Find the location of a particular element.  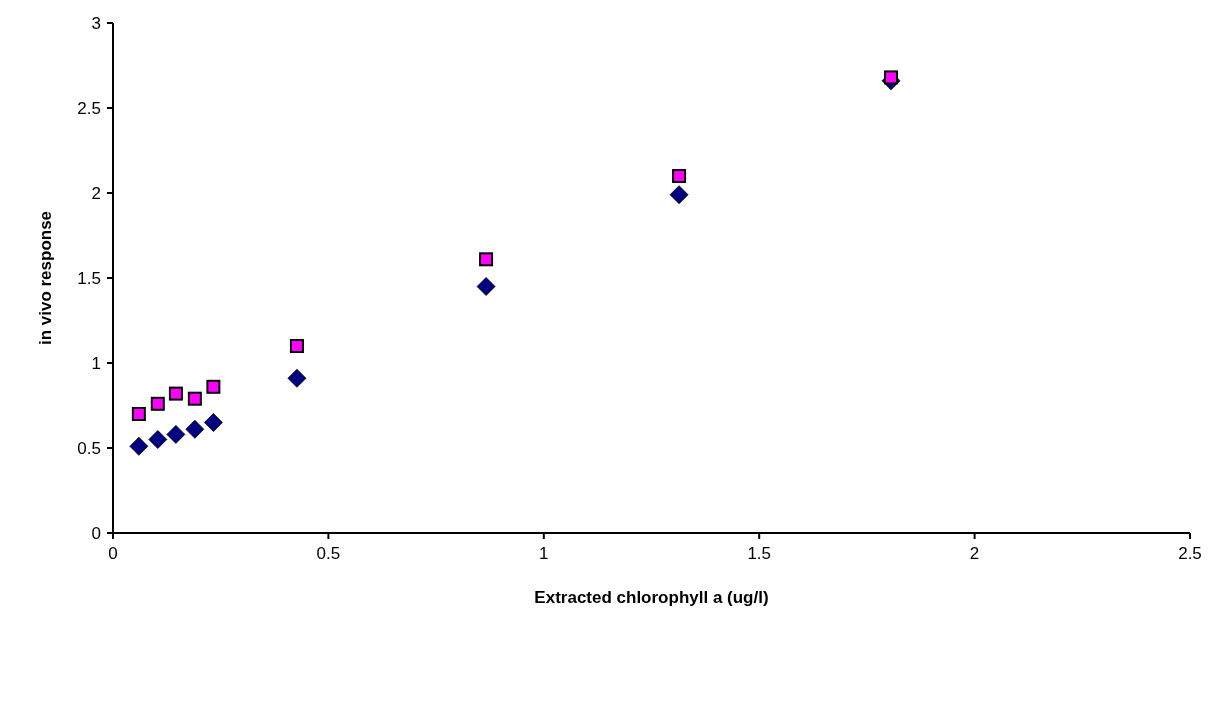

x-axis-title: Extracted chlorophyll a (ug/l) is located at coordinates (651, 597).